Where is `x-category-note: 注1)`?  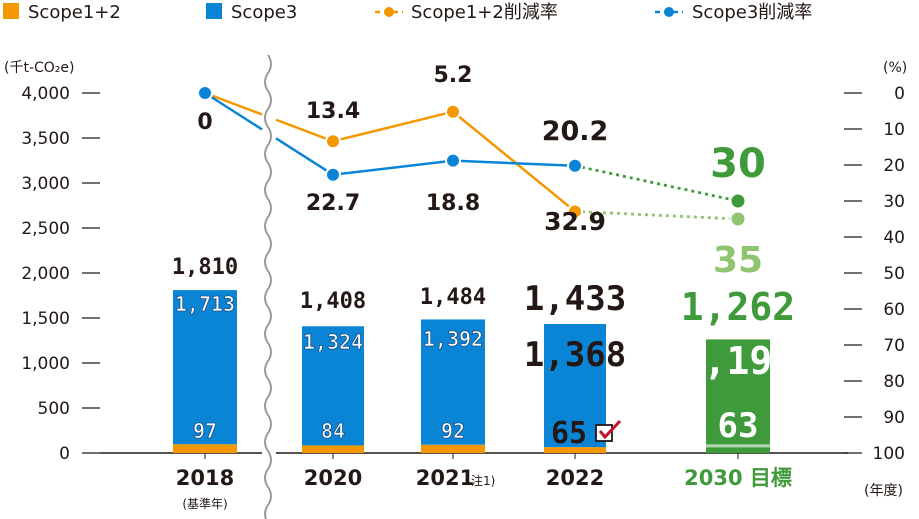 x-category-note: 注1) is located at coordinates (483, 480).